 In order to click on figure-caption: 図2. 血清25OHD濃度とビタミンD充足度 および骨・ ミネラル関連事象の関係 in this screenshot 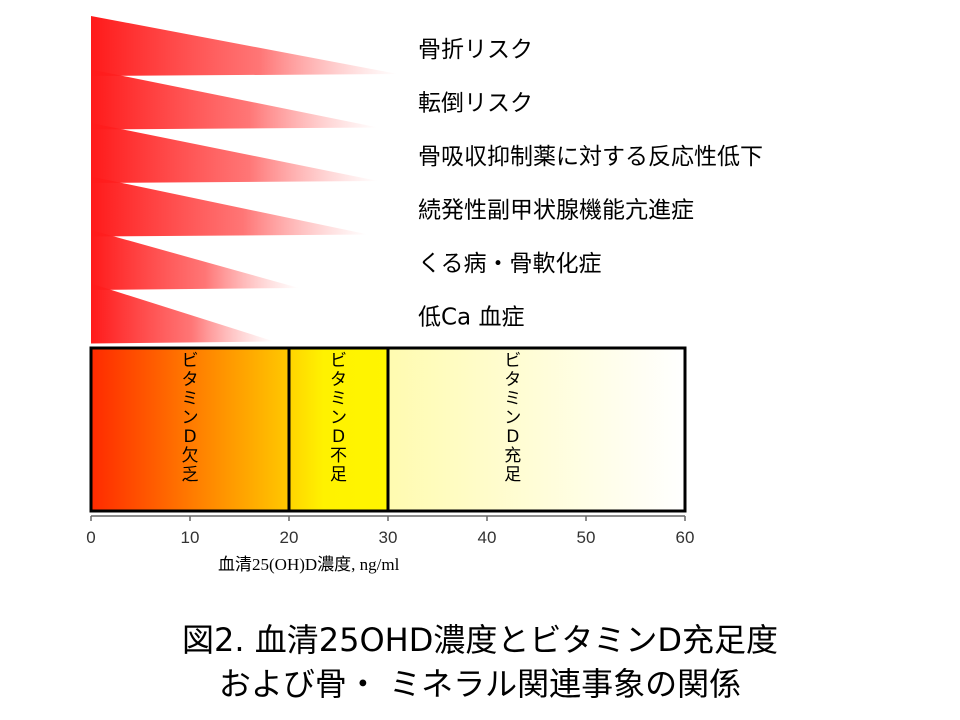, I will do `click(480, 662)`.